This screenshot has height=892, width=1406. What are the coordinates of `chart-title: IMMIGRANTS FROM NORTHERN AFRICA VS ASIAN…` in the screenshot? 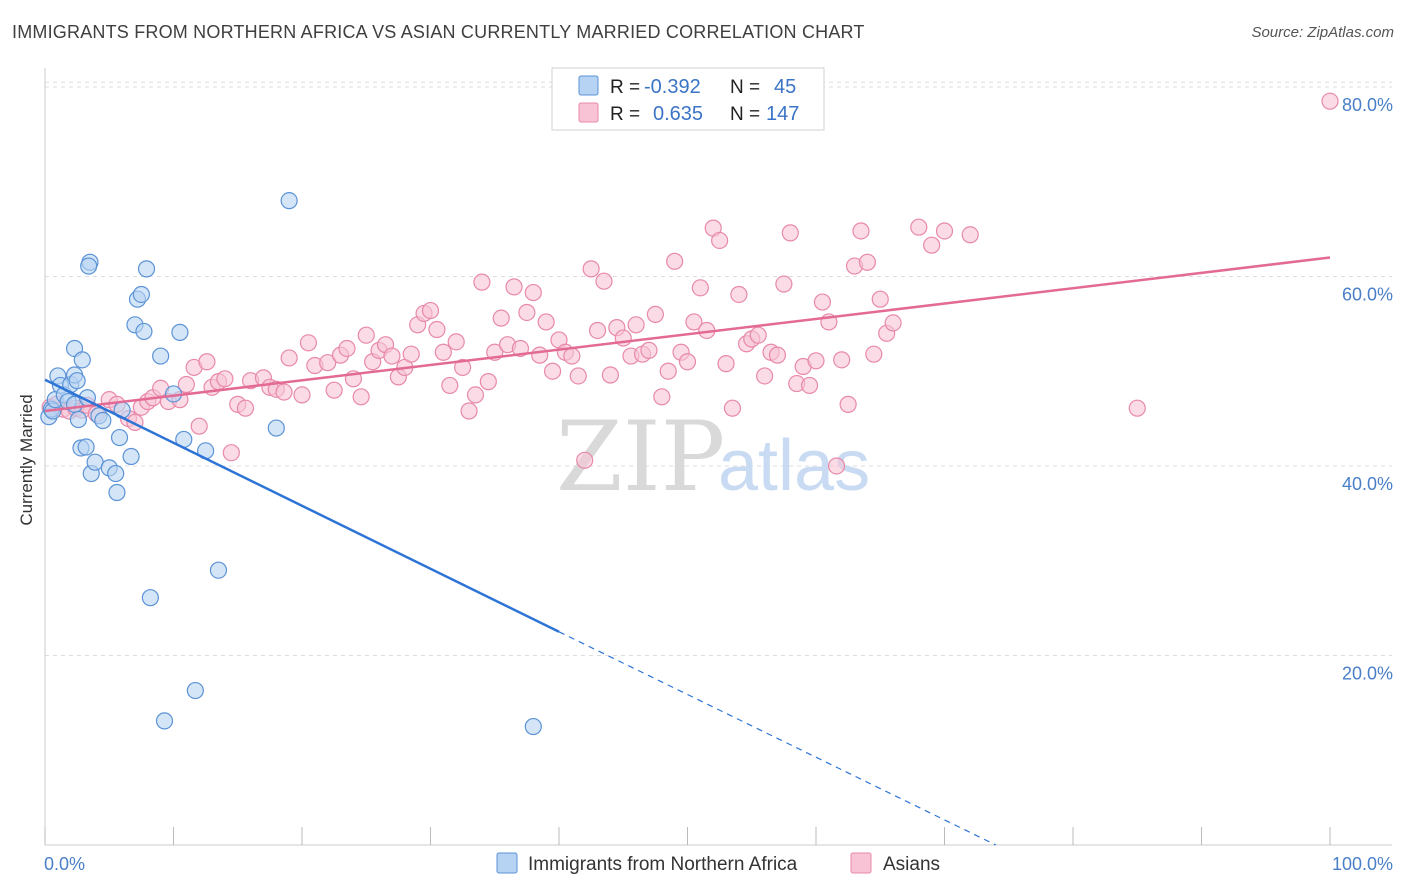 It's located at (438, 32).